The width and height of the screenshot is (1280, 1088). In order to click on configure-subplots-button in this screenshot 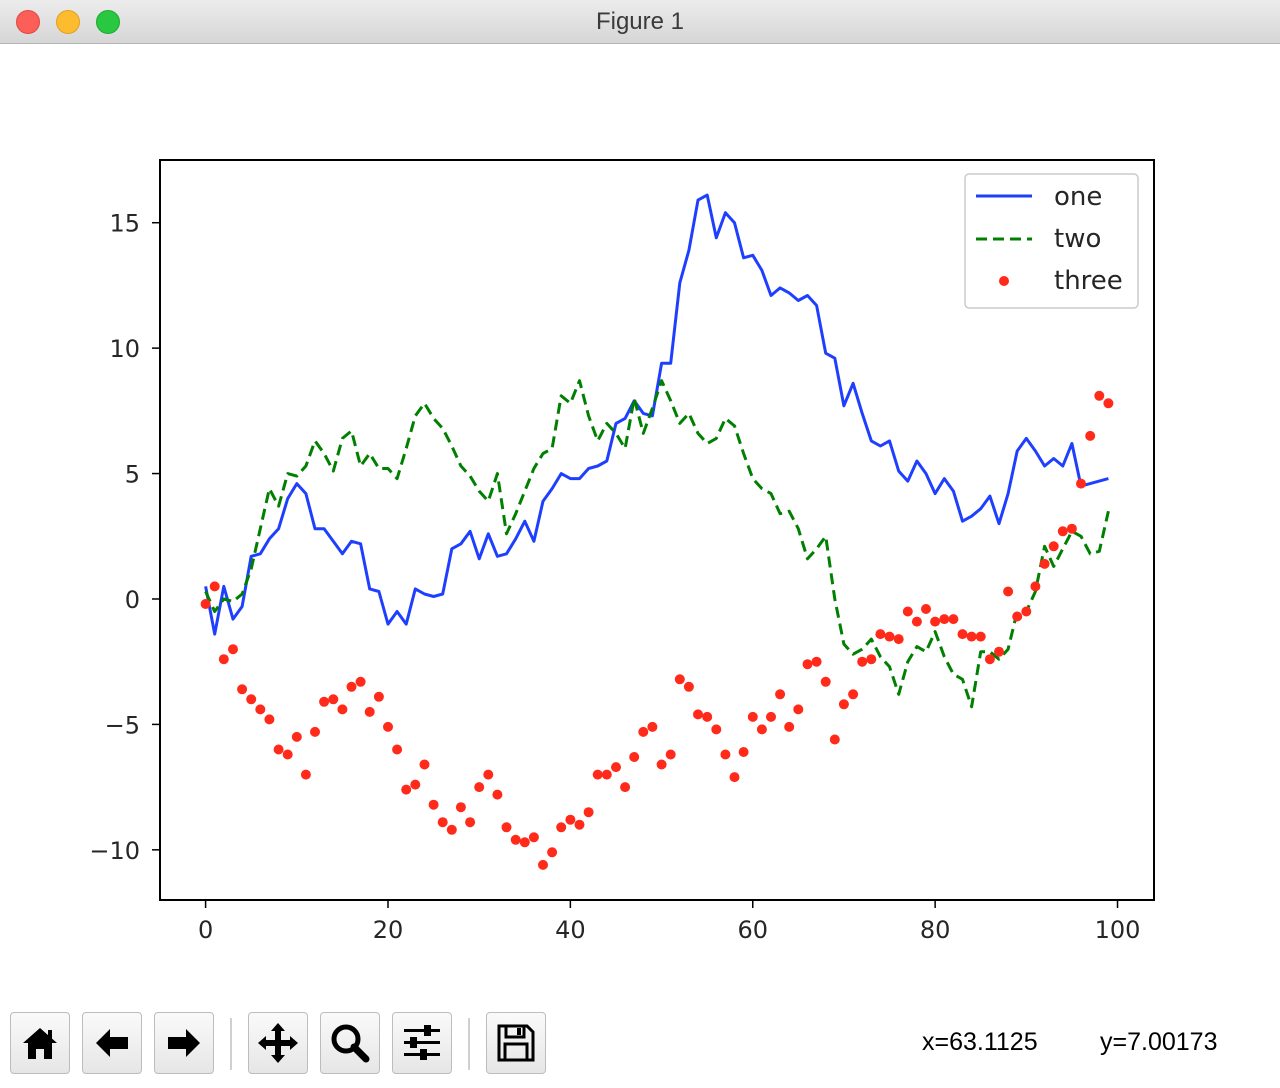, I will do `click(422, 1043)`.